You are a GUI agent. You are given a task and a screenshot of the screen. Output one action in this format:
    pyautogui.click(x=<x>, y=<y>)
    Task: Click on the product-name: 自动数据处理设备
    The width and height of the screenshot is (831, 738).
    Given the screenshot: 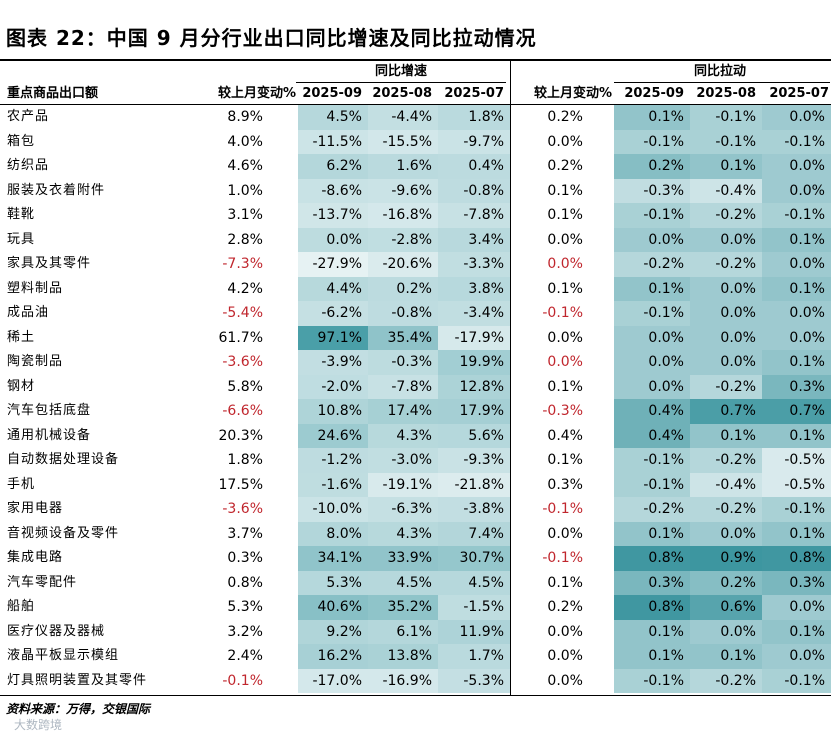 What is the action you would take?
    pyautogui.click(x=63, y=459)
    